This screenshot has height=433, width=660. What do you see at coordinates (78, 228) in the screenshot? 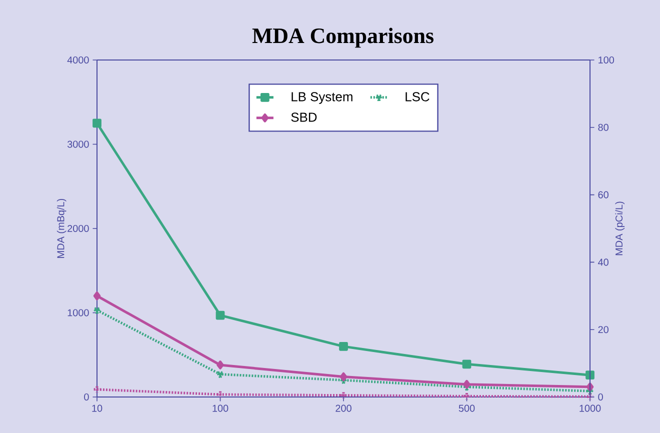
I see `y-tick-label: 2000` at bounding box center [78, 228].